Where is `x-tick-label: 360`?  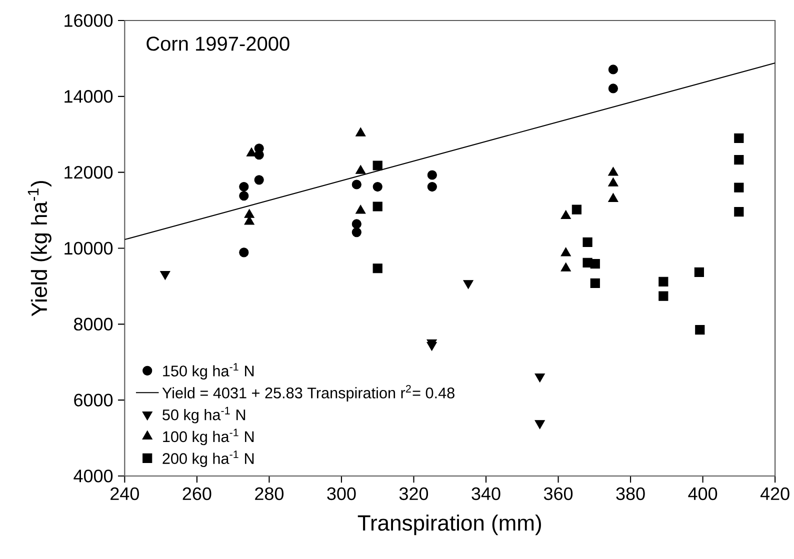 x-tick-label: 360 is located at coordinates (558, 493).